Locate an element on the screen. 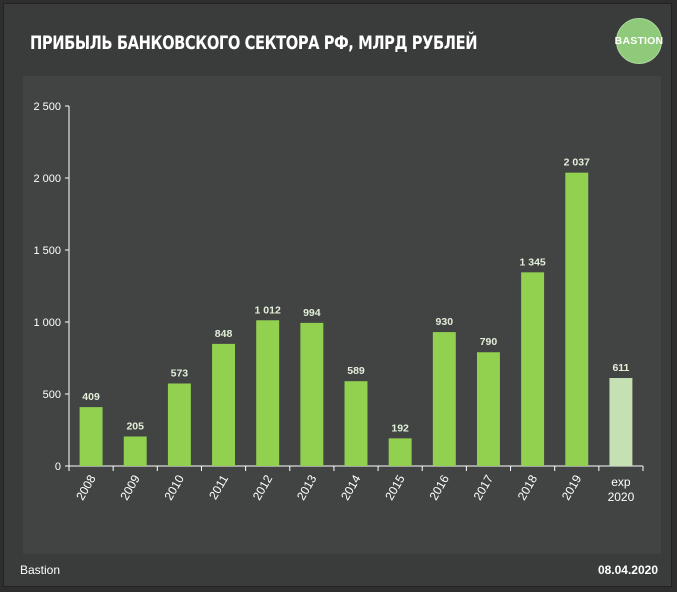  bar-value-label: 573 is located at coordinates (180, 373).